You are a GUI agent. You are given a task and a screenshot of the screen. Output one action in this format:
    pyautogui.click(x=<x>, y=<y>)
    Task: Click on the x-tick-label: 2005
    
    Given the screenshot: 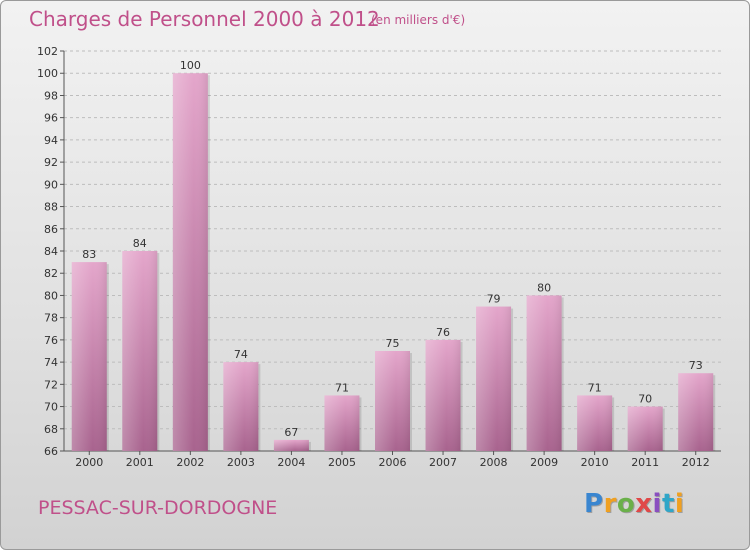 What is the action you would take?
    pyautogui.click(x=342, y=462)
    